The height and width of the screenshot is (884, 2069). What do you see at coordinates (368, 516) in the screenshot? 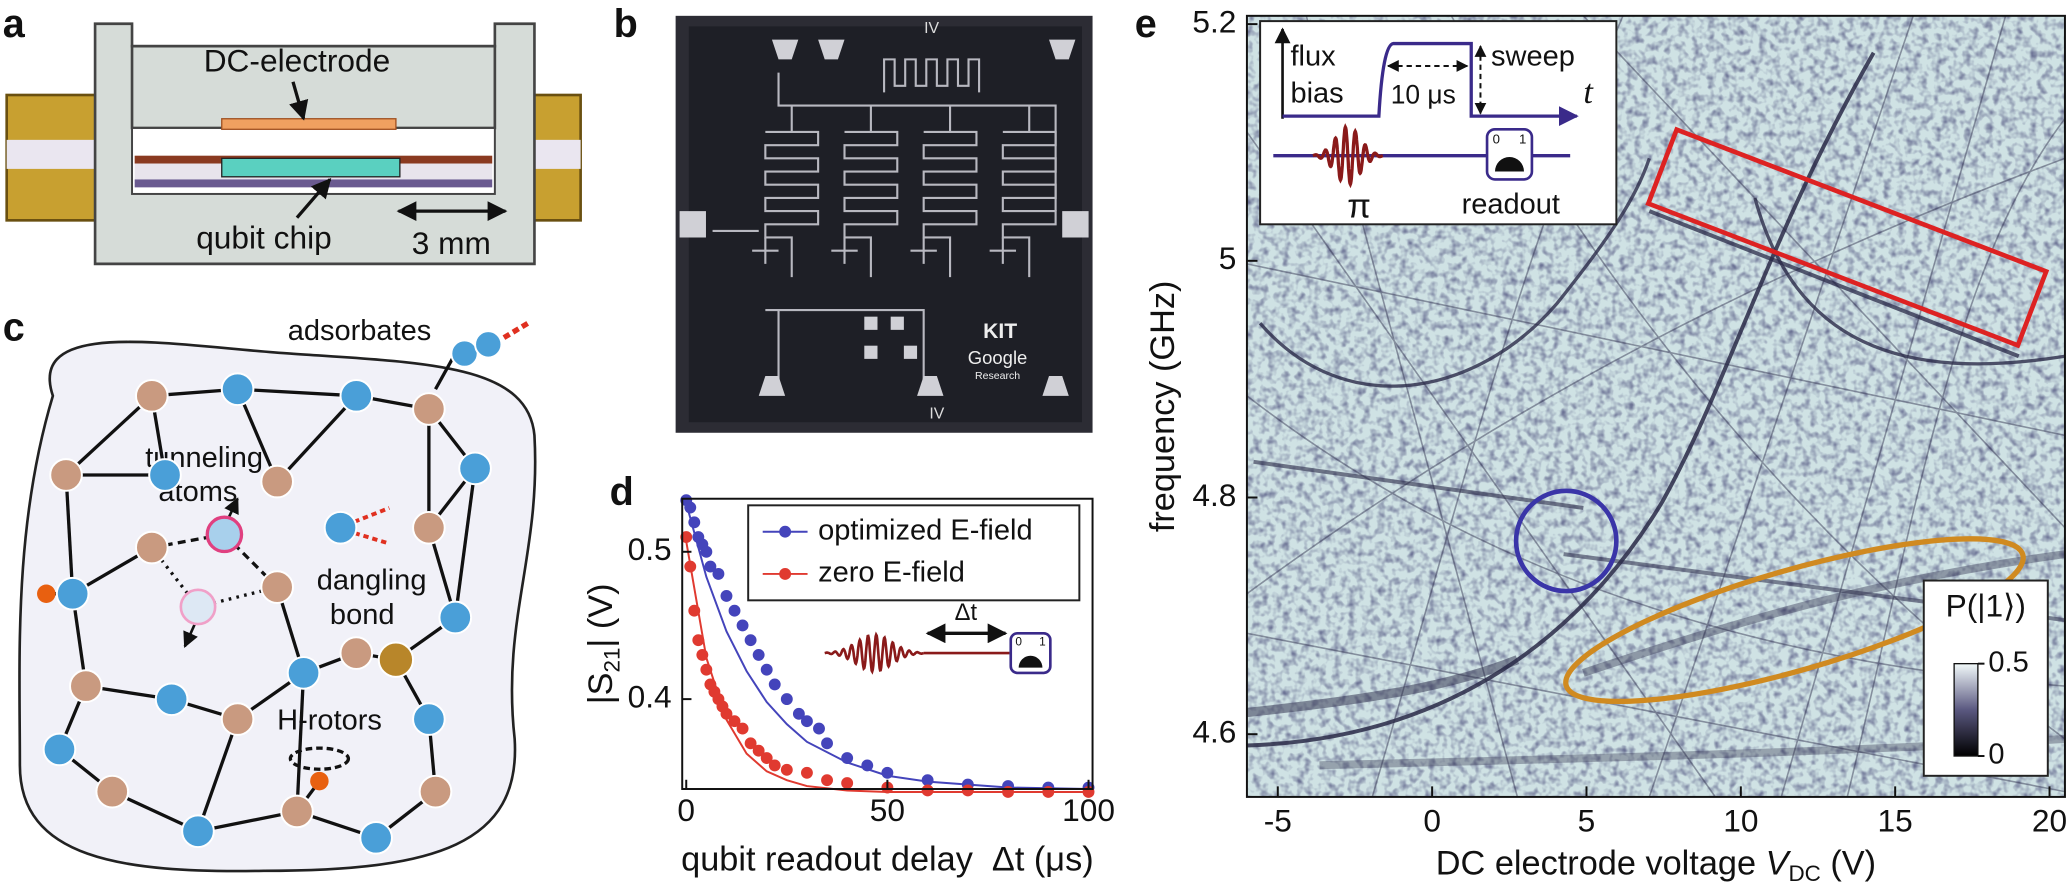
I see `dangling-bond` at bounding box center [368, 516].